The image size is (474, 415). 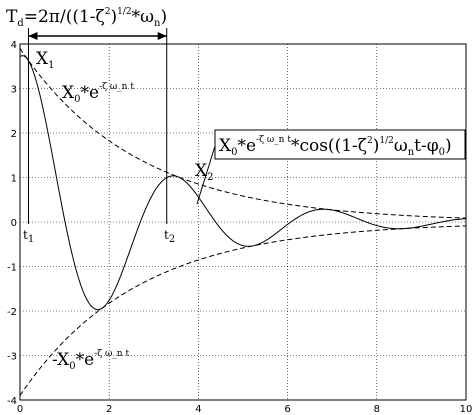 What do you see at coordinates (12, 401) in the screenshot?
I see `y-tick-label: -4` at bounding box center [12, 401].